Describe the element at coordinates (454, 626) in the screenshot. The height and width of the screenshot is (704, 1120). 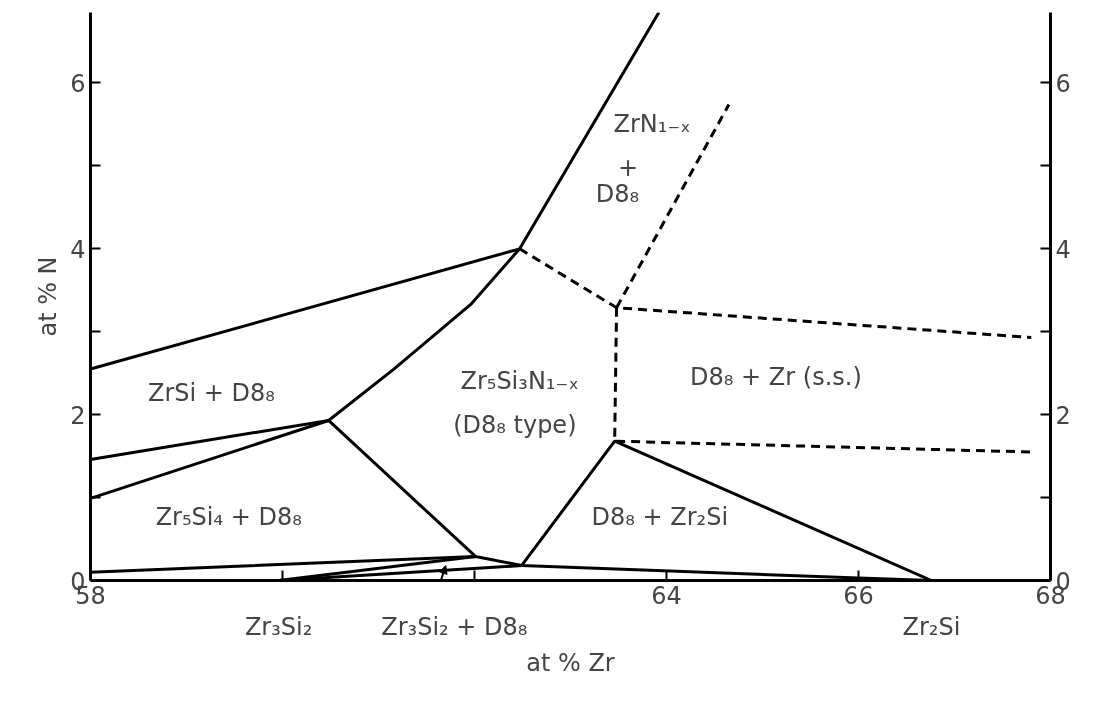
I see `text: Zr₃Si₂ + D8₈` at that location.